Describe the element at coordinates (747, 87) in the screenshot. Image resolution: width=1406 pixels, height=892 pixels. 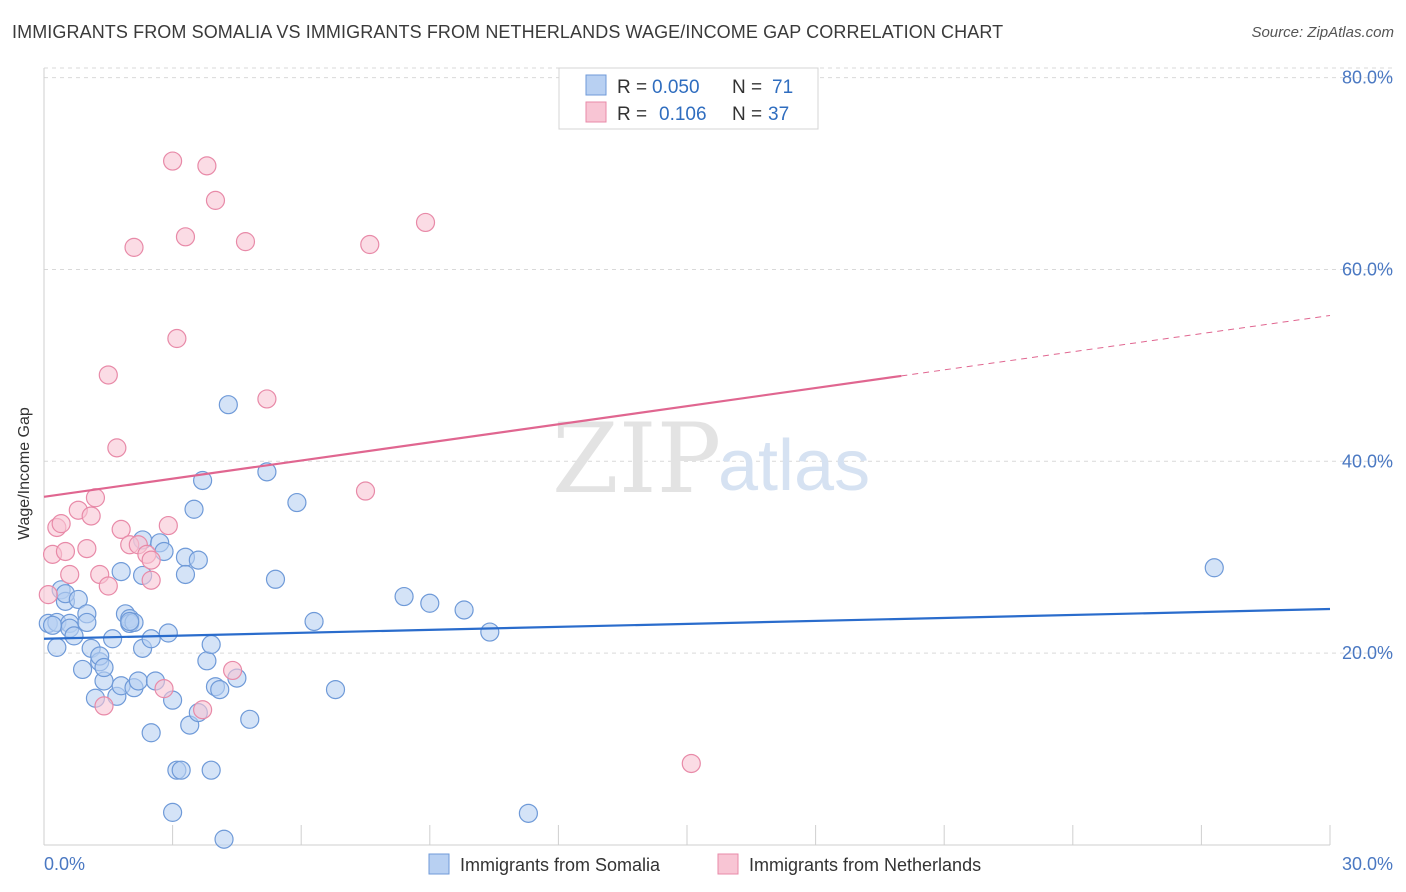
I see `legend-n-label-somalia: N =` at that location.